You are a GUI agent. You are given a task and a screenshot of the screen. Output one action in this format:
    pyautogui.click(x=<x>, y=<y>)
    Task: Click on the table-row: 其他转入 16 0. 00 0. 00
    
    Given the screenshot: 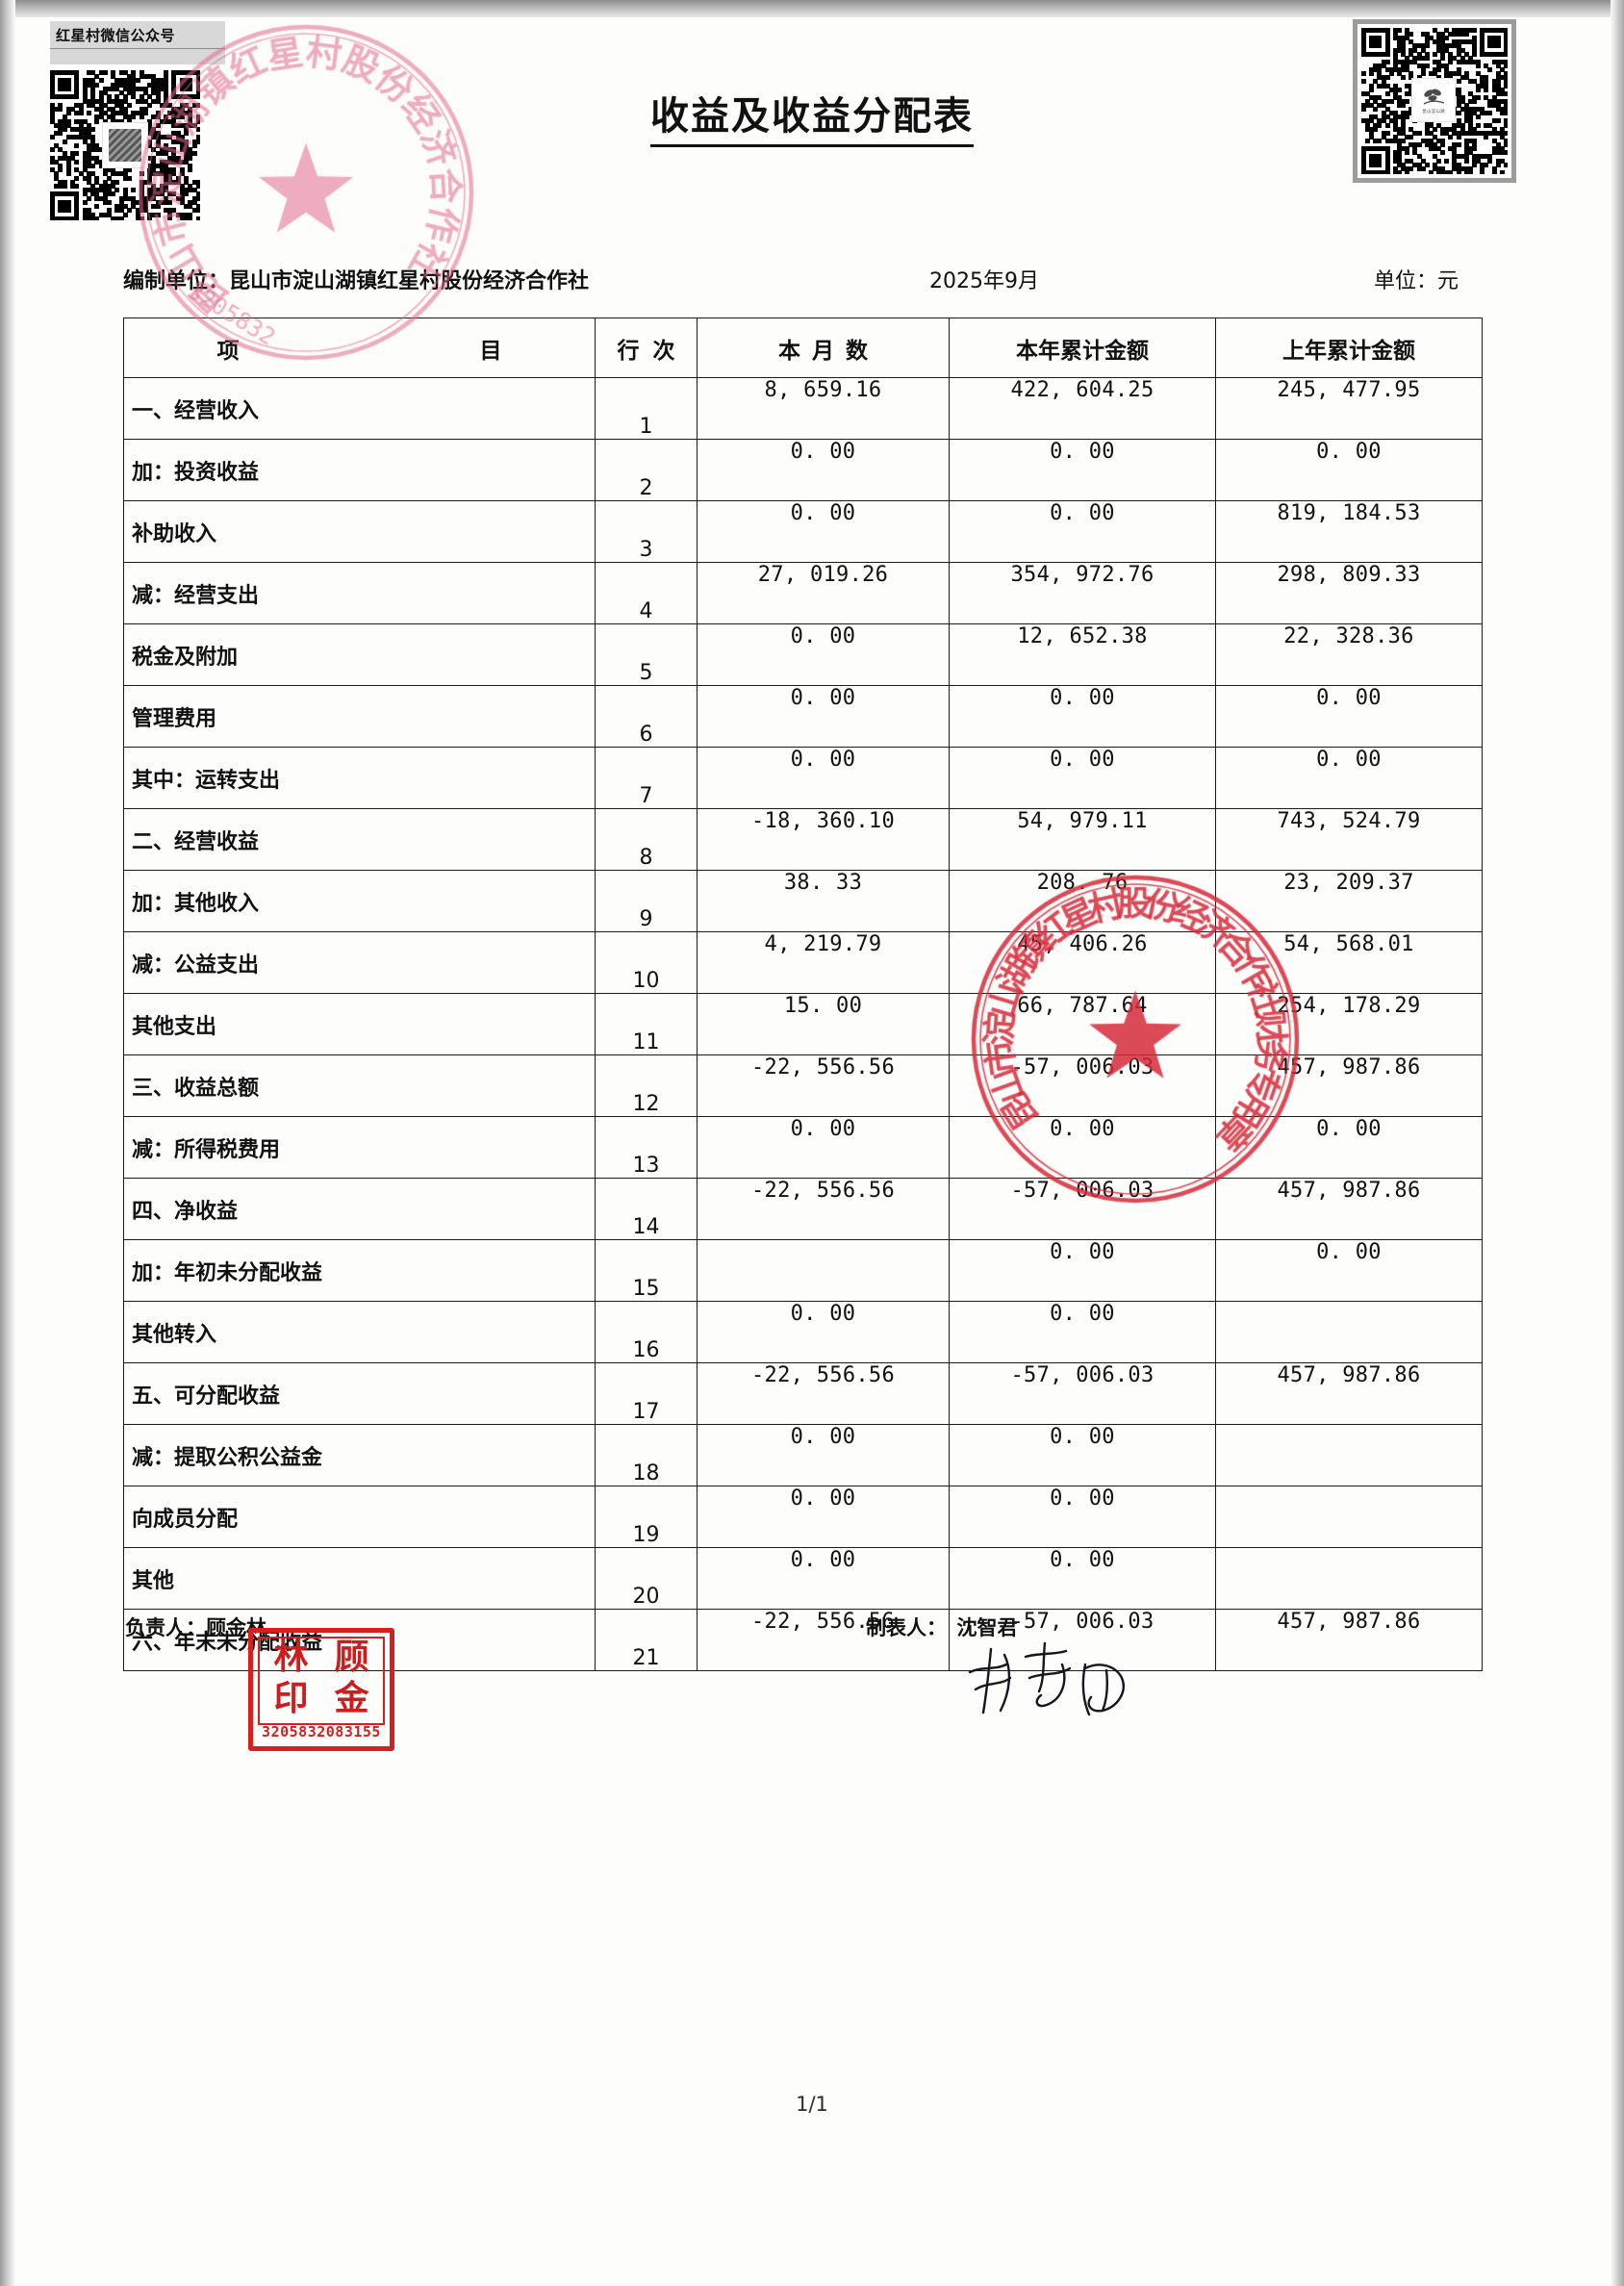 What is the action you would take?
    pyautogui.click(x=803, y=1332)
    